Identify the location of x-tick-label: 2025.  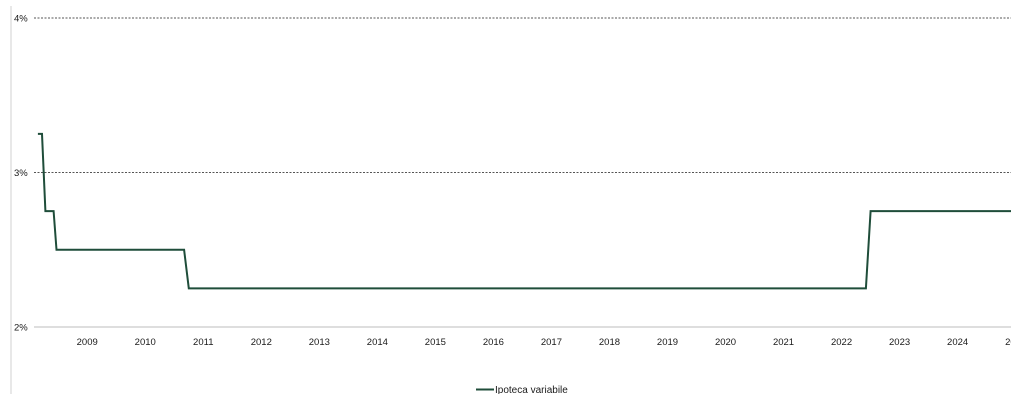
(1008, 342).